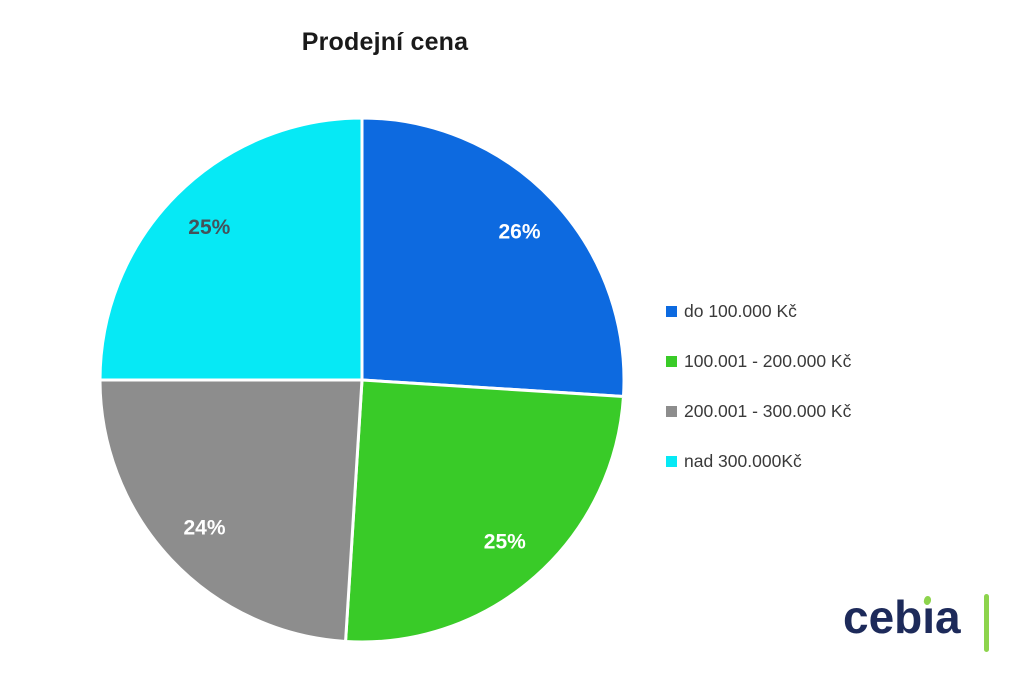  I want to click on logo-accent-bar, so click(986, 623).